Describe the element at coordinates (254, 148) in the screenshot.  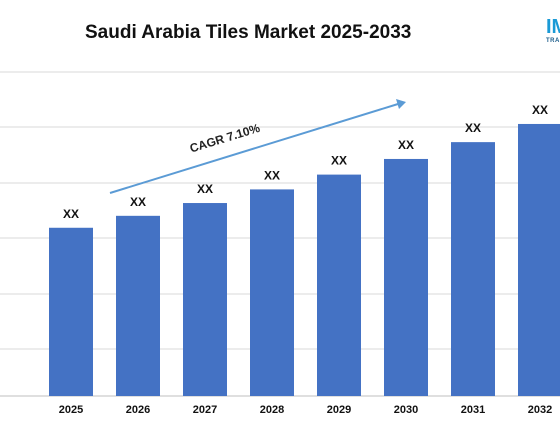
I see `cagr-arrow-line` at that location.